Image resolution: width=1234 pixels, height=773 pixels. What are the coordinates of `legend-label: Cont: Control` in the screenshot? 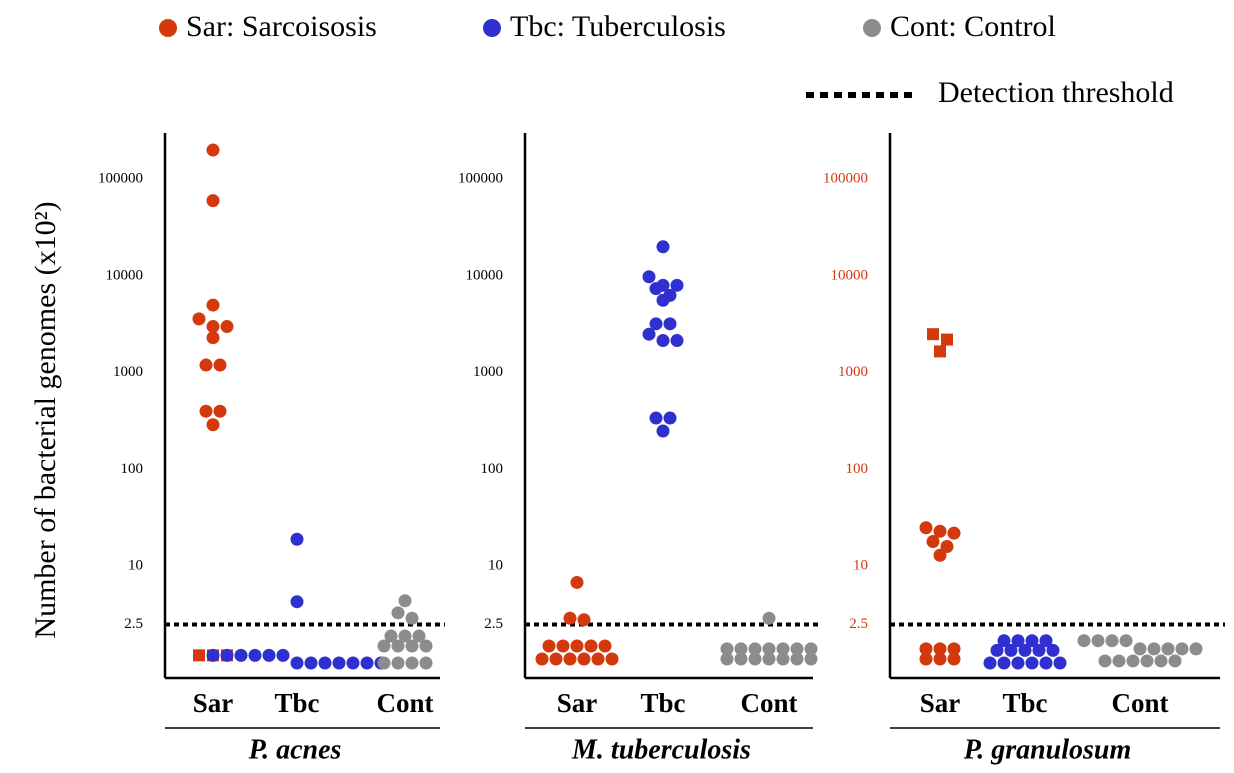 It's located at (973, 26).